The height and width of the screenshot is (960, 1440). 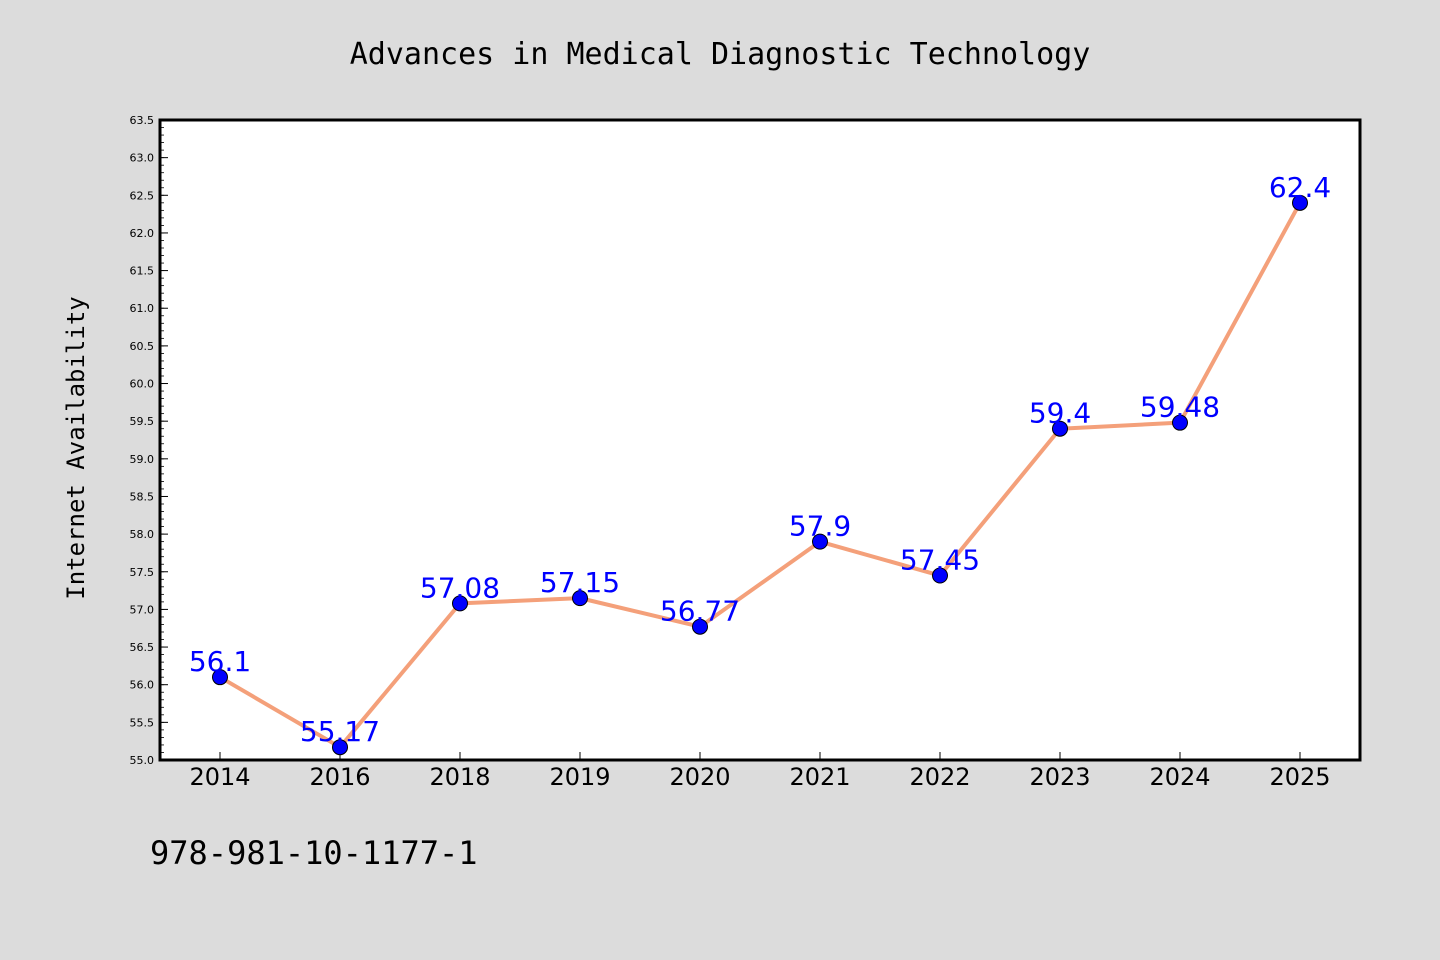 What do you see at coordinates (142, 308) in the screenshot?
I see `y-tick-label: 61.0` at bounding box center [142, 308].